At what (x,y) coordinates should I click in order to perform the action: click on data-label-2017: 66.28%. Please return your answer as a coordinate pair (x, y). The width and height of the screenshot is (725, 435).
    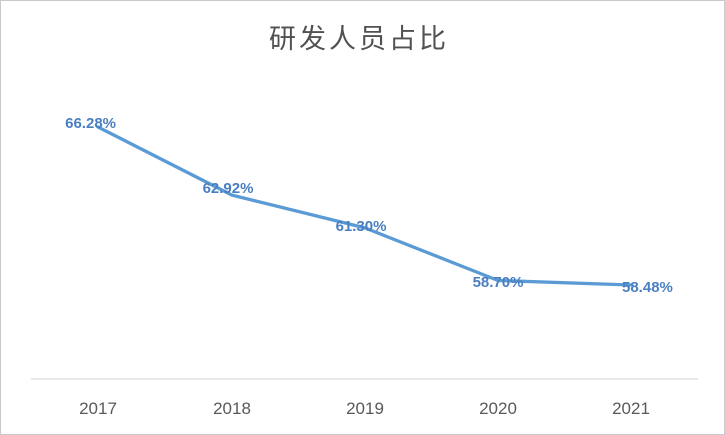
    Looking at the image, I should click on (90, 123).